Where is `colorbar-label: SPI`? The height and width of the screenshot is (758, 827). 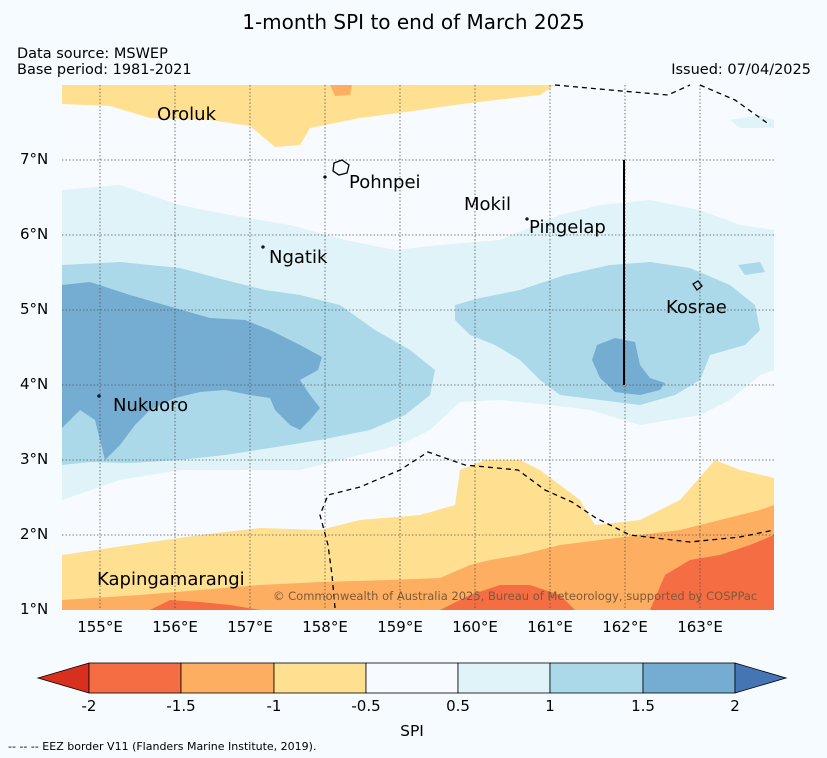 colorbar-label: SPI is located at coordinates (412, 731).